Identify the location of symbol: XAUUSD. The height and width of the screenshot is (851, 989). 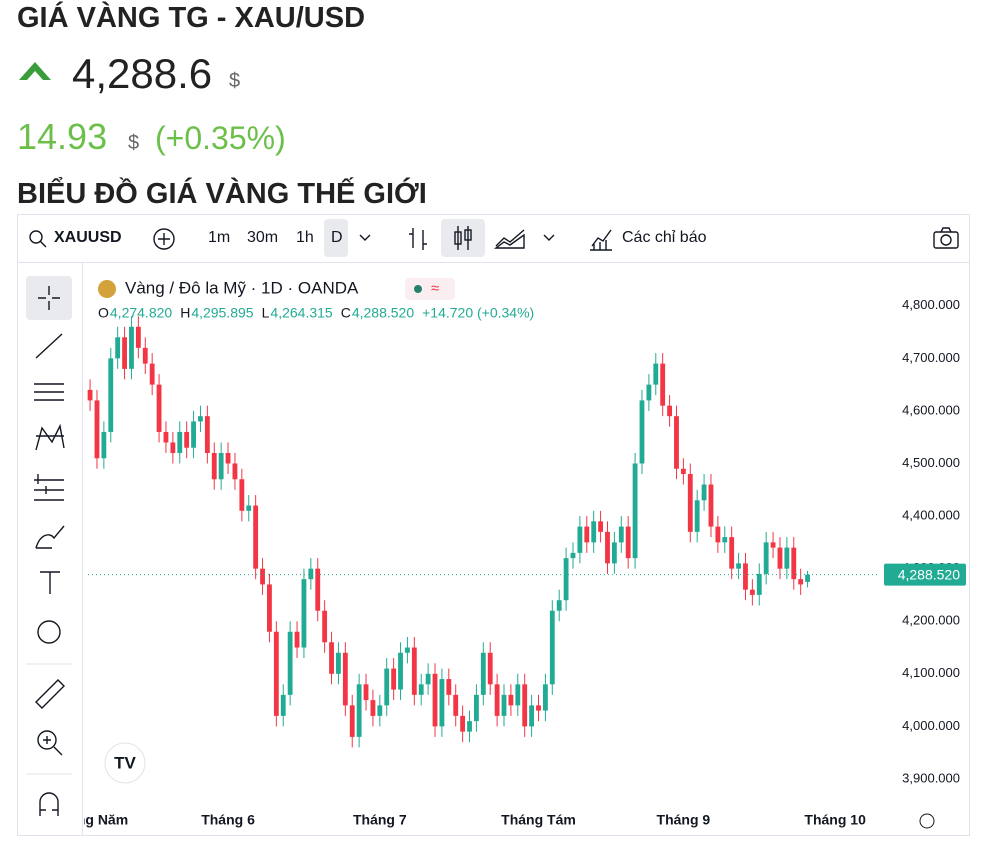
(88, 237).